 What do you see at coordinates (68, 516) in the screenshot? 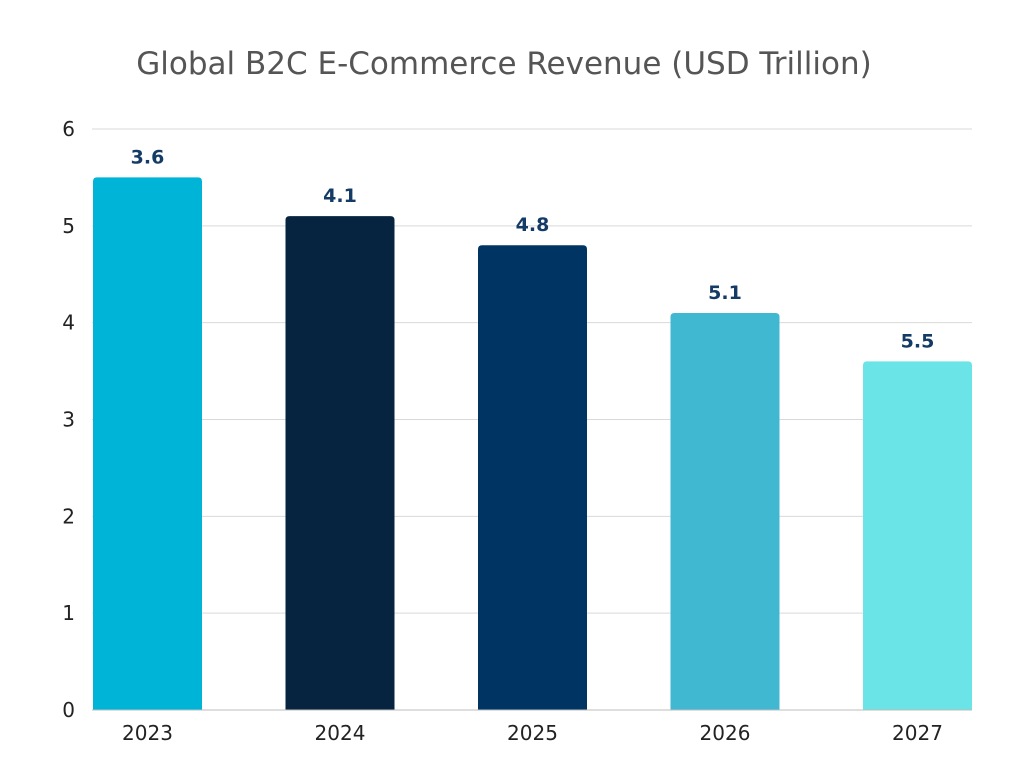
I see `y-tick-label: 2` at bounding box center [68, 516].